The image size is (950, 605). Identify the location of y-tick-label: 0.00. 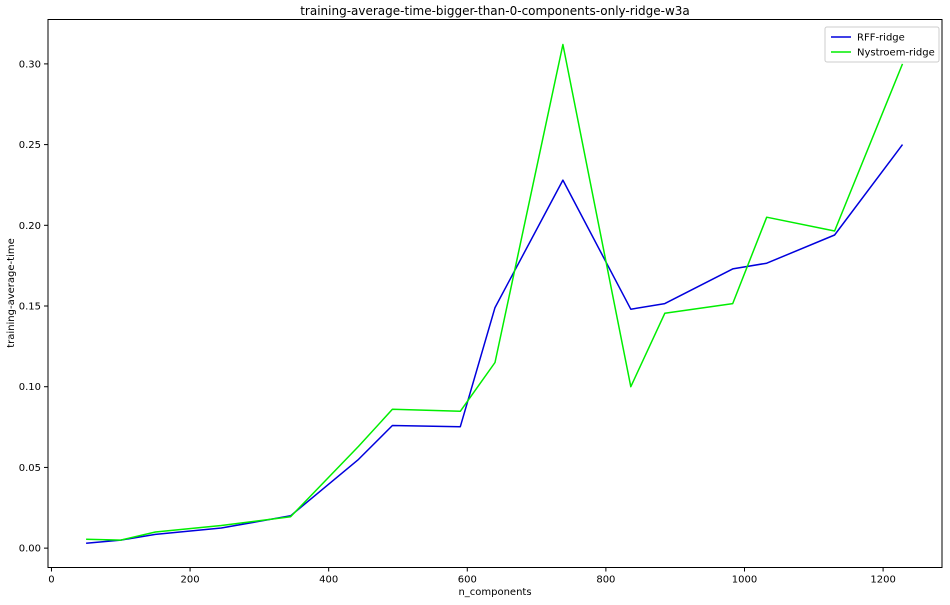
(30, 549).